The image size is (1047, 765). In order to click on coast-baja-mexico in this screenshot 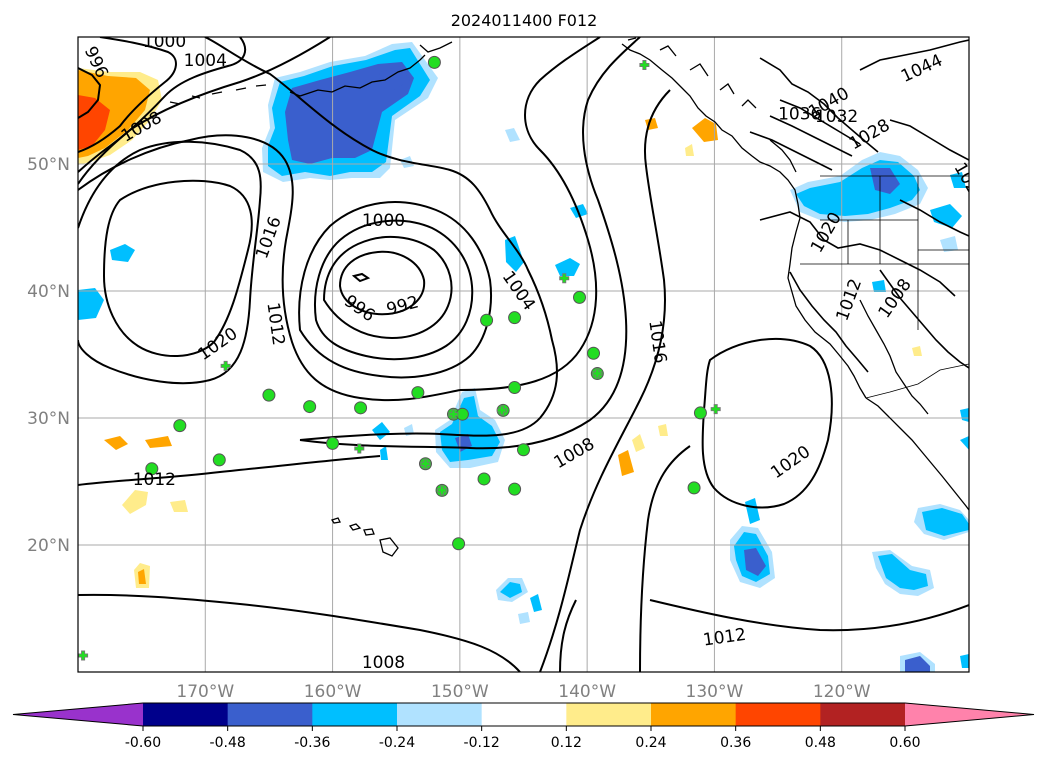, I will do `click(917, 454)`.